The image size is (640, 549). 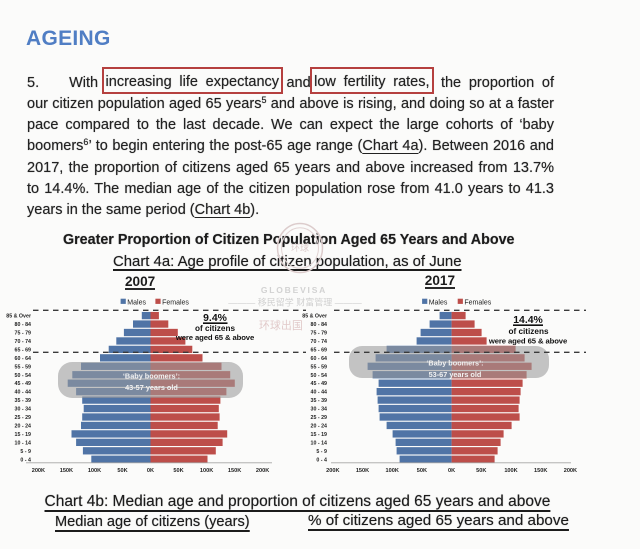 What do you see at coordinates (281, 325) in the screenshot?
I see `svg-text: 环球出国` at bounding box center [281, 325].